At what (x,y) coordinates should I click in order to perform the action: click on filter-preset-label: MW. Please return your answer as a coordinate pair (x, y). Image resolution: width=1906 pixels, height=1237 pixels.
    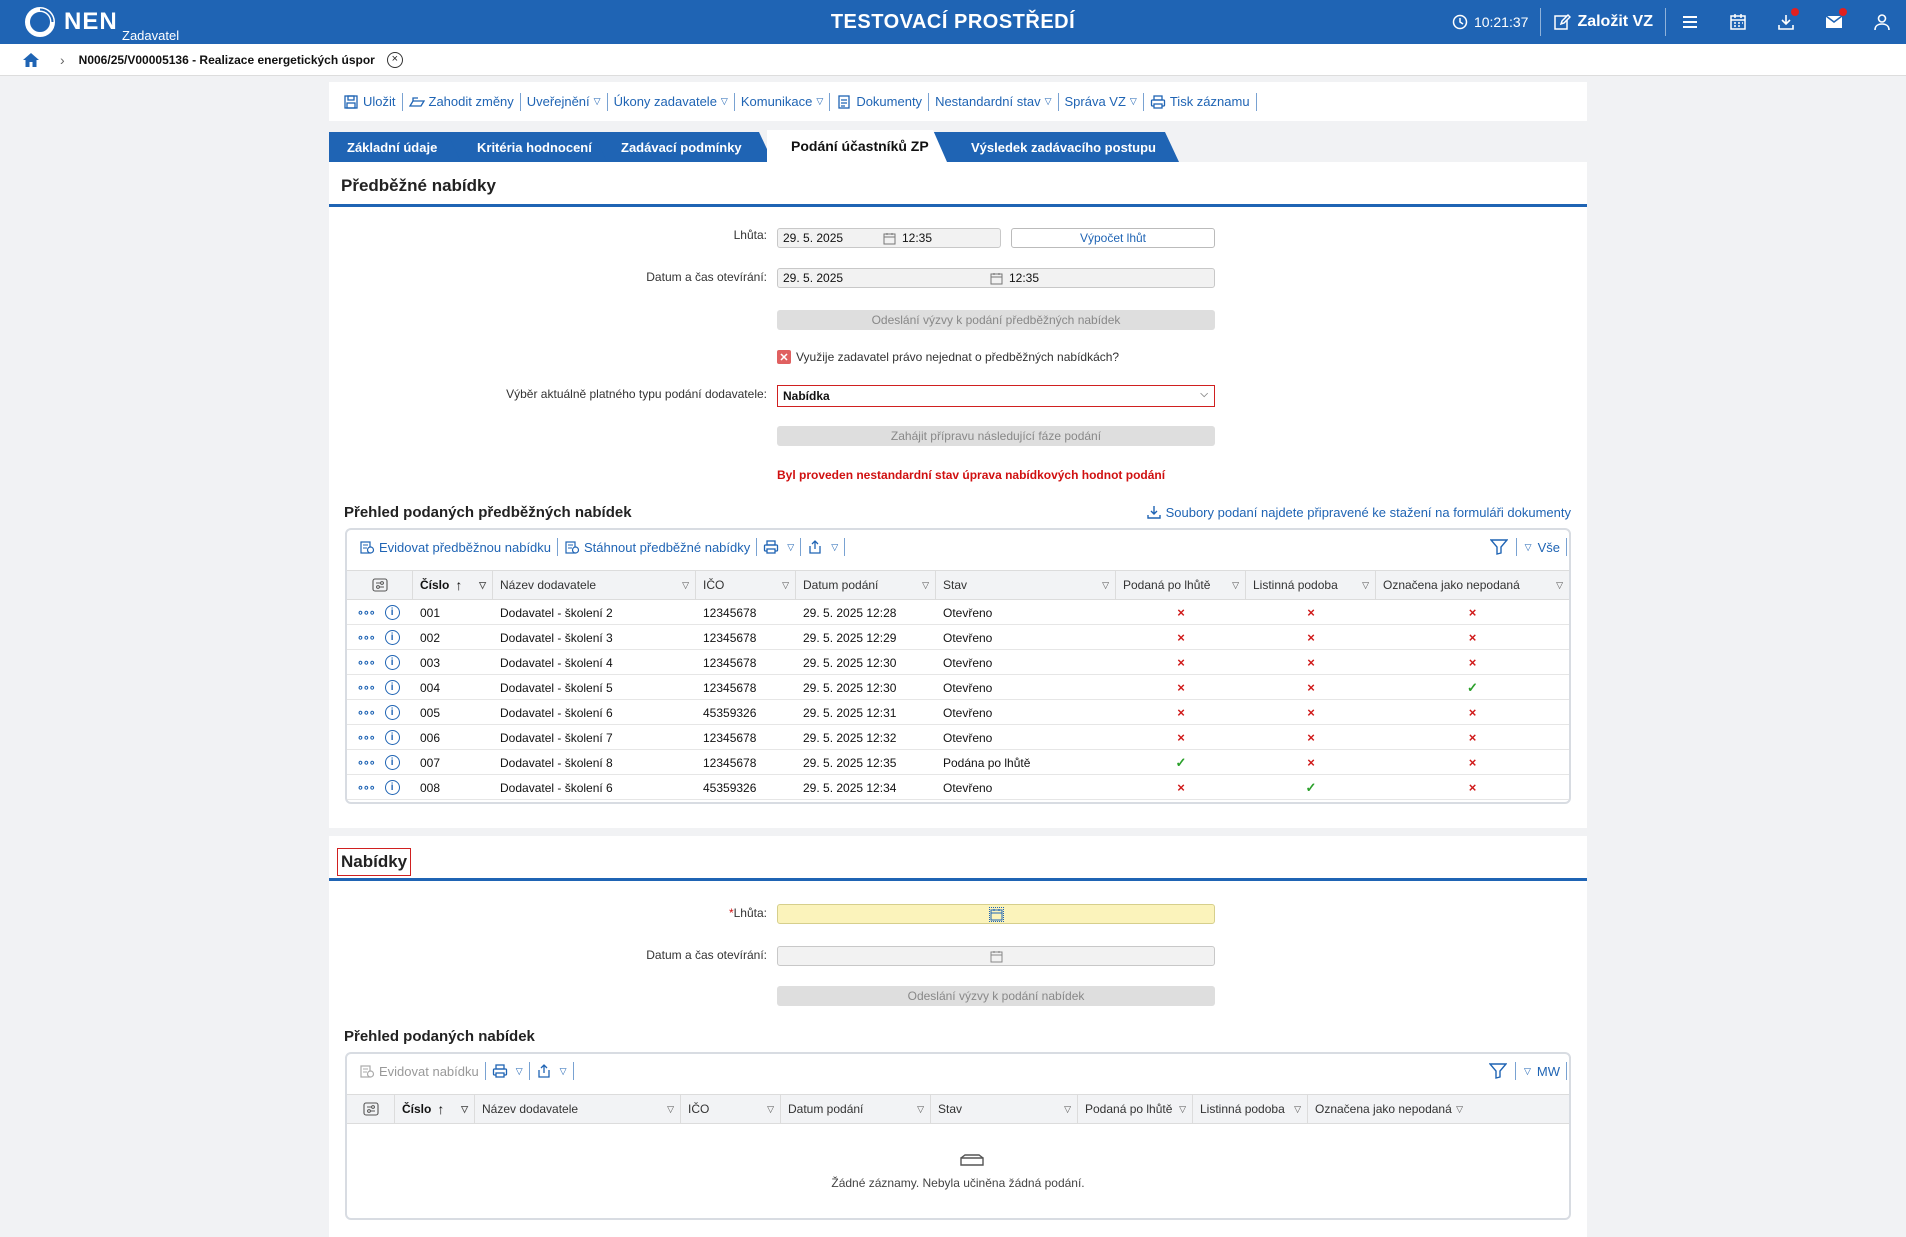
    Looking at the image, I should click on (1548, 1071).